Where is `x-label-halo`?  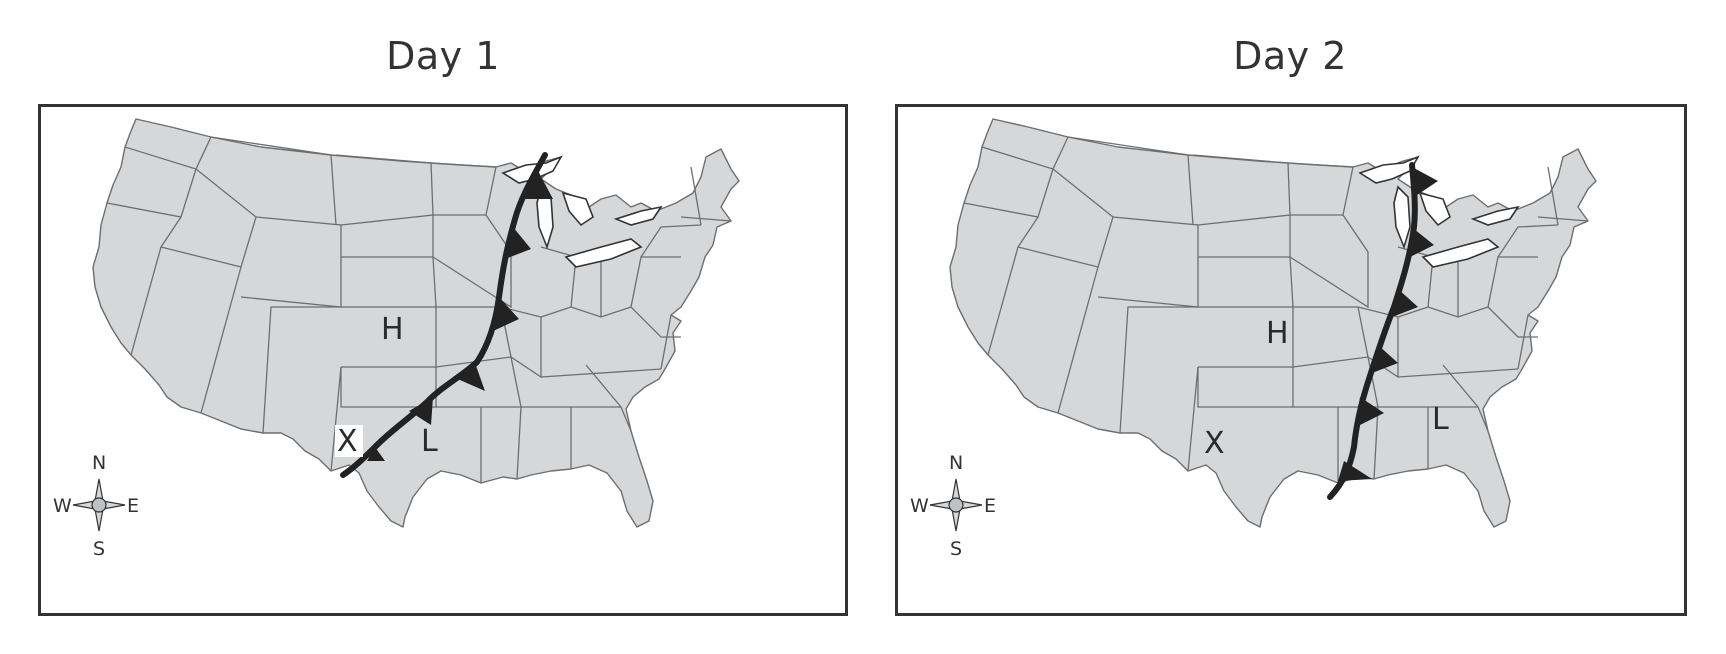
x-label-halo is located at coordinates (349, 441).